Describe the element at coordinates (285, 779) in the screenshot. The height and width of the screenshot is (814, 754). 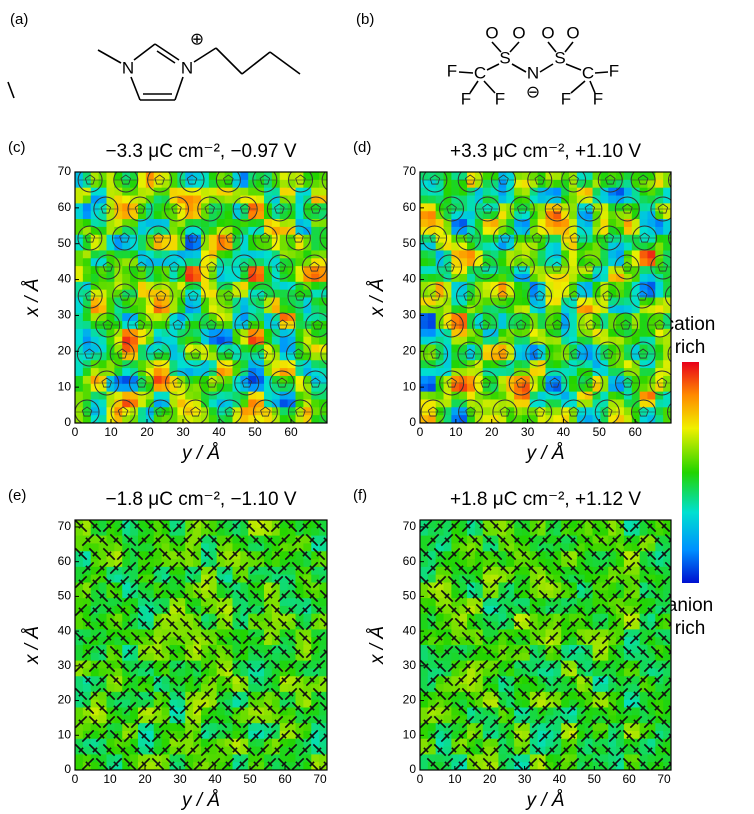
I see `x-tick-label: 60` at that location.